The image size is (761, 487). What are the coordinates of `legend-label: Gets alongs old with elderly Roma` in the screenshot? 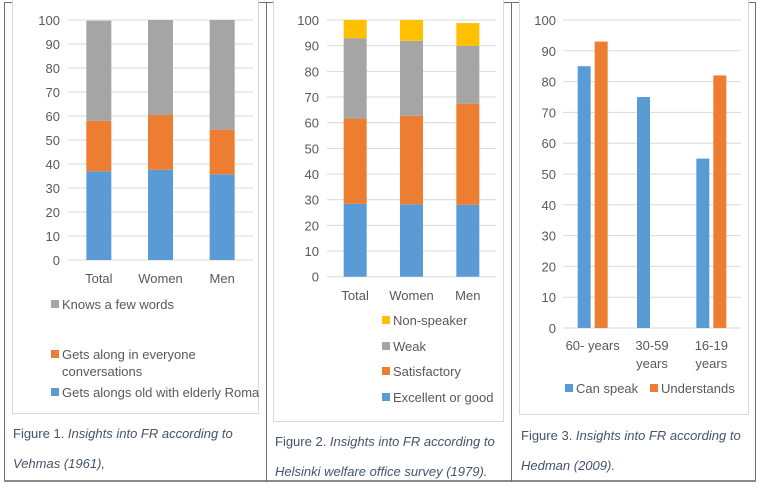 It's located at (161, 392).